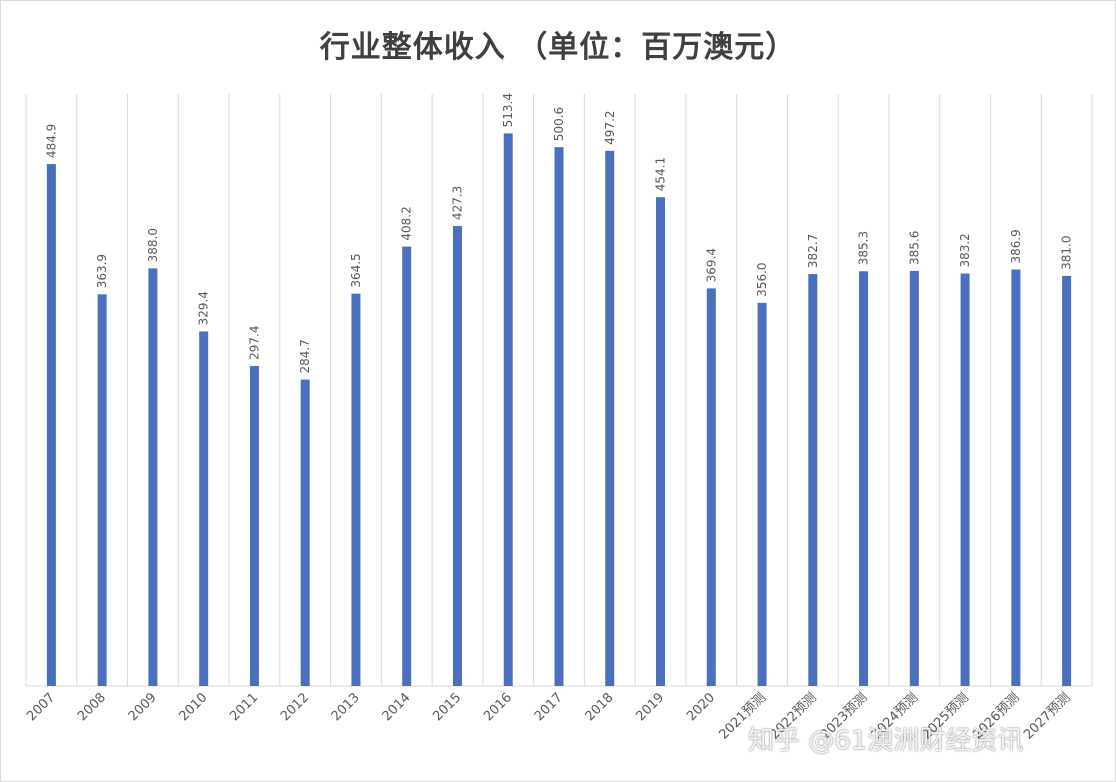  What do you see at coordinates (1067, 253) in the screenshot?
I see `data-label: 381.0` at bounding box center [1067, 253].